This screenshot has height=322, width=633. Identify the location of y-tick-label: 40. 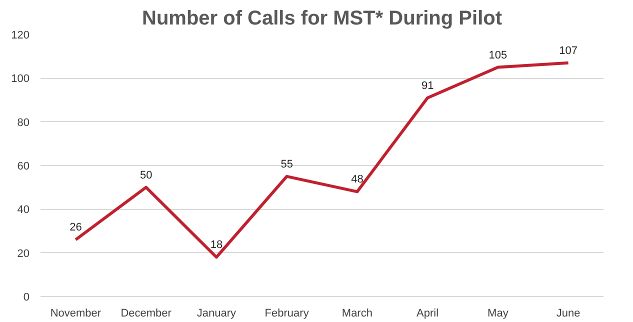
(23, 210).